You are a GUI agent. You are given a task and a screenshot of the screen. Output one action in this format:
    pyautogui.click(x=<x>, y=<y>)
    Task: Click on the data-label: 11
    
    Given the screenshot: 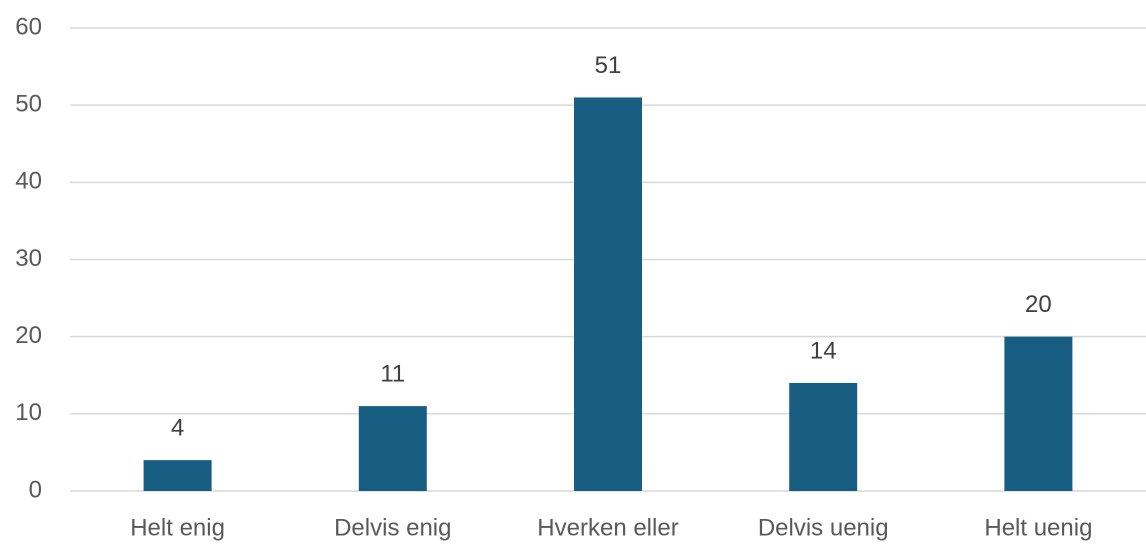 What is the action you would take?
    pyautogui.click(x=392, y=373)
    